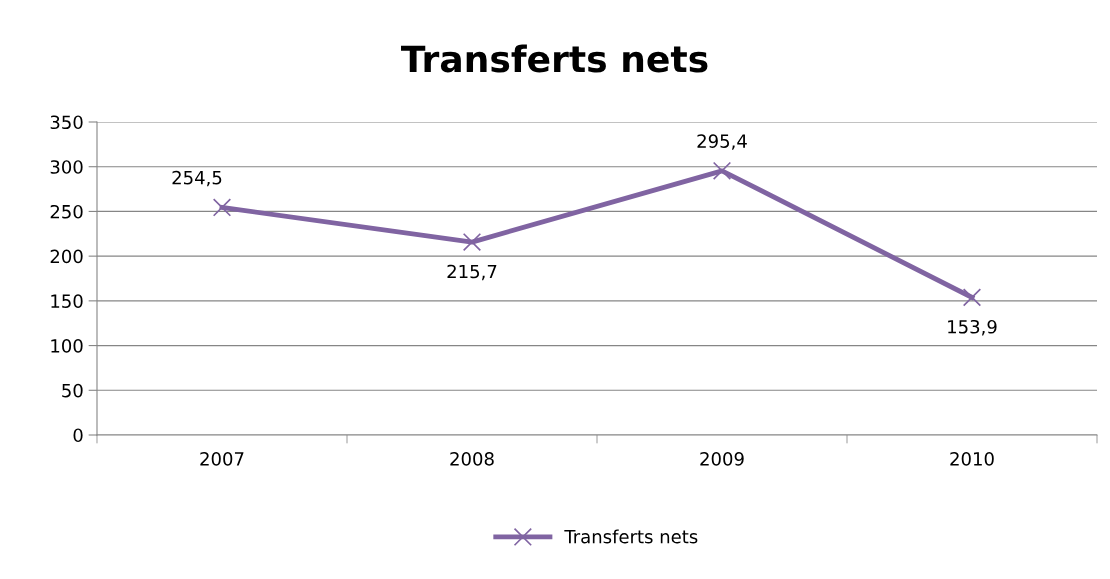  What do you see at coordinates (66, 122) in the screenshot?
I see `y-tick-label: 350` at bounding box center [66, 122].